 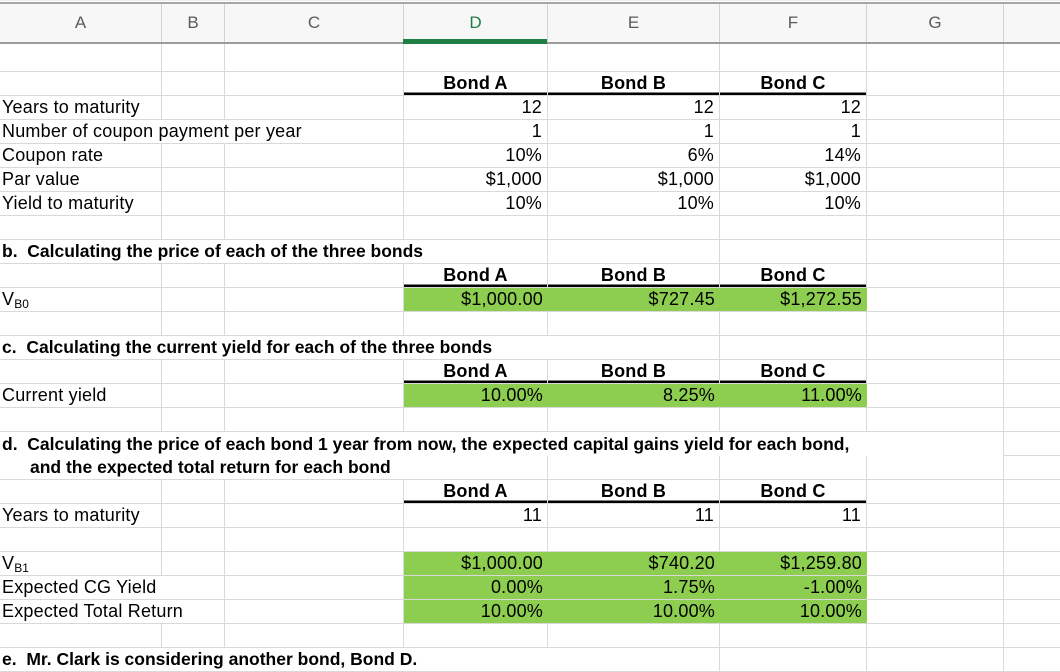 I want to click on cell-value: 11, so click(x=476, y=515).